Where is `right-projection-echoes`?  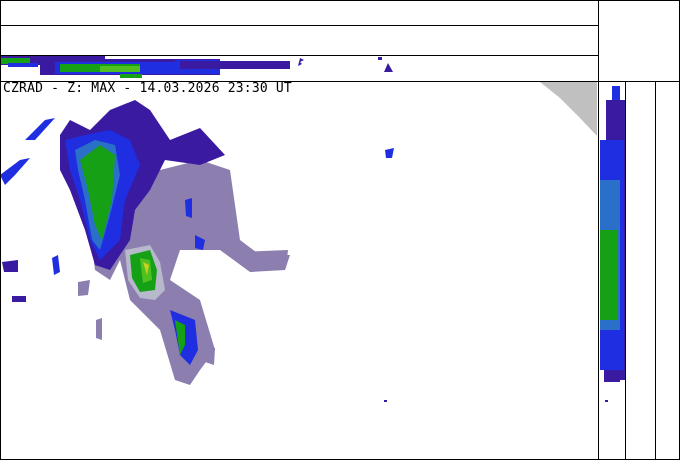
right-projection-echoes is located at coordinates (613, 244).